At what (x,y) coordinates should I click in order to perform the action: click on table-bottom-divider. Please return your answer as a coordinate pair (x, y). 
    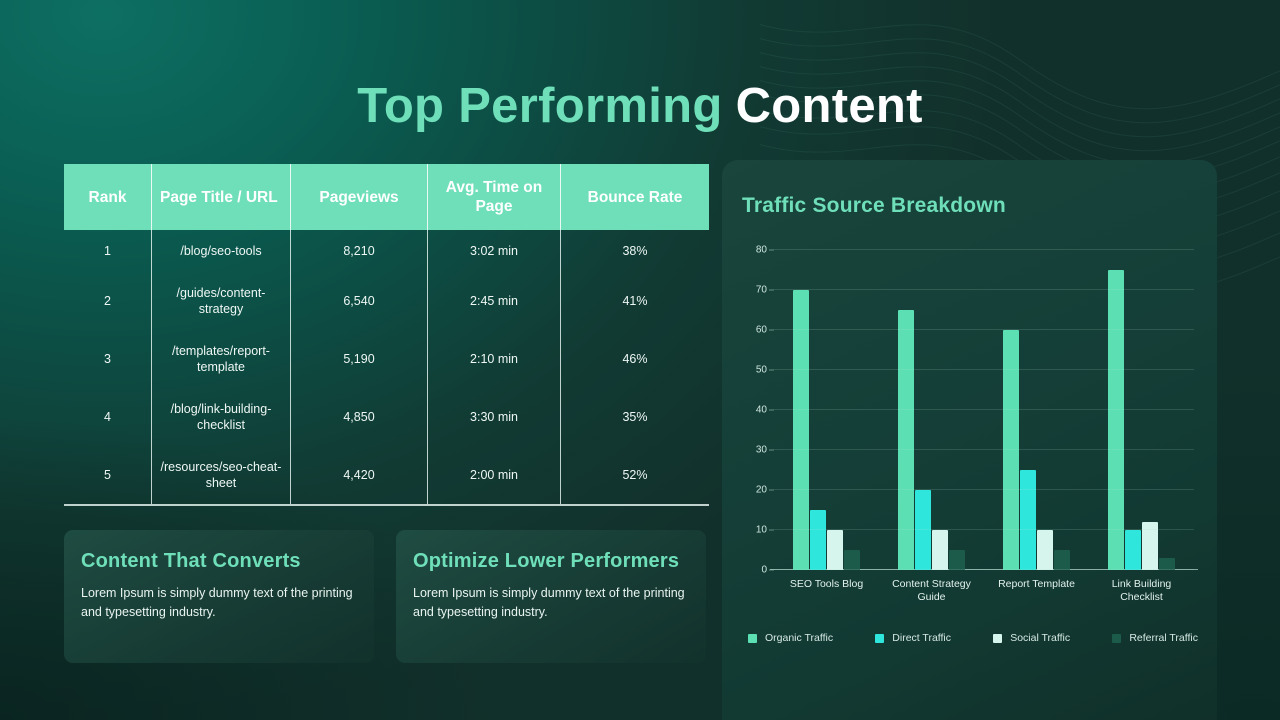
    Looking at the image, I should click on (386, 505).